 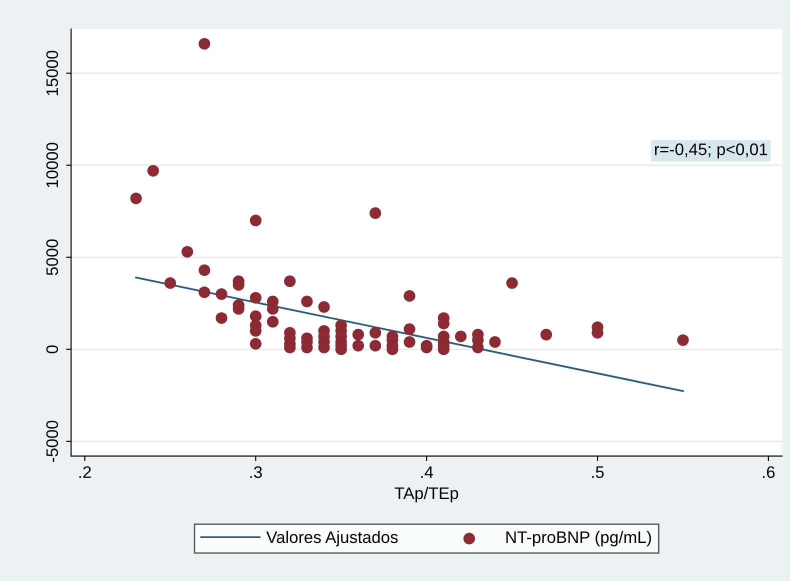 I want to click on x-tick-label: .6, so click(x=769, y=472).